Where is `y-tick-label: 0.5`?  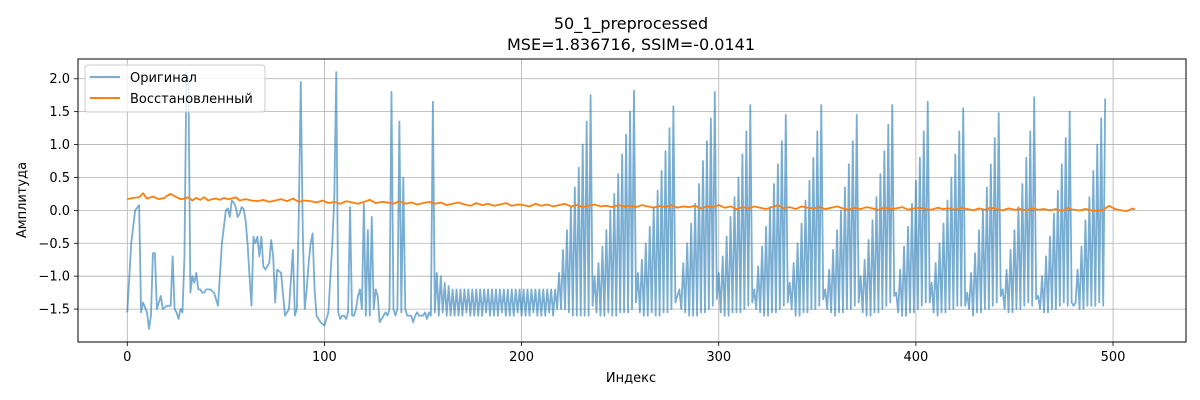 y-tick-label: 0.5 is located at coordinates (59, 178).